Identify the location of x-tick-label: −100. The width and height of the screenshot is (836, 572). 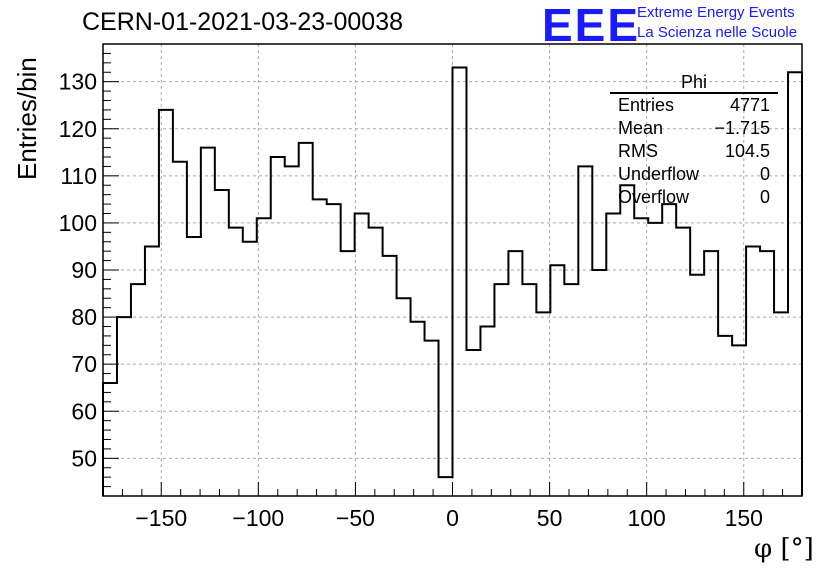
(258, 518).